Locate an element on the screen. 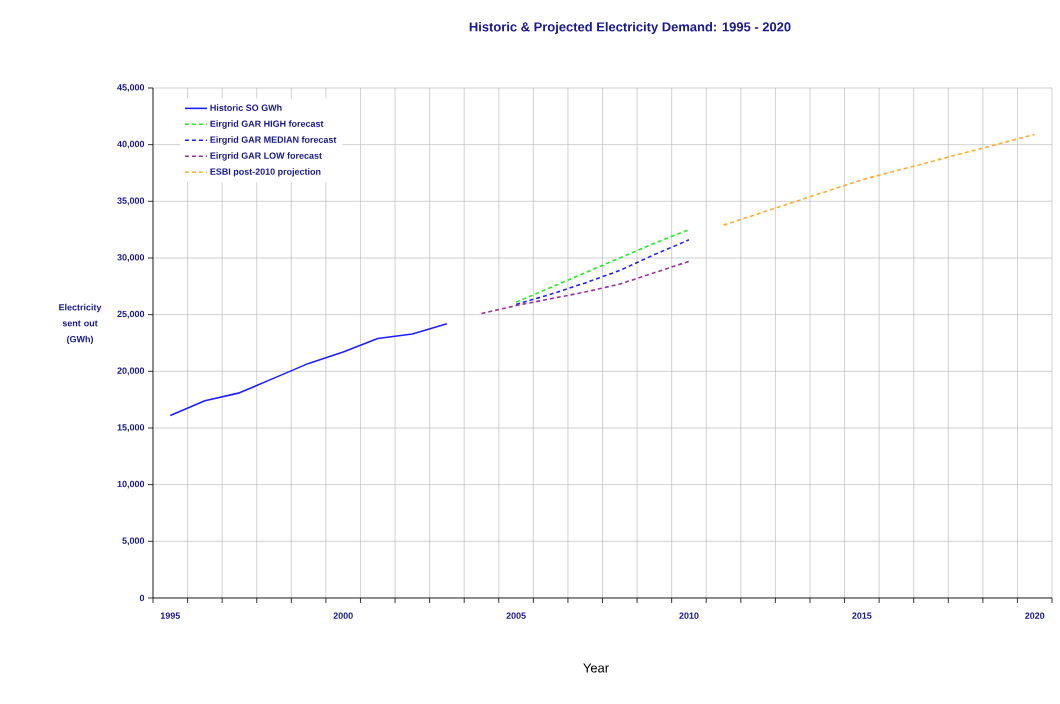  y-tick-label: 10,000 is located at coordinates (131, 484).